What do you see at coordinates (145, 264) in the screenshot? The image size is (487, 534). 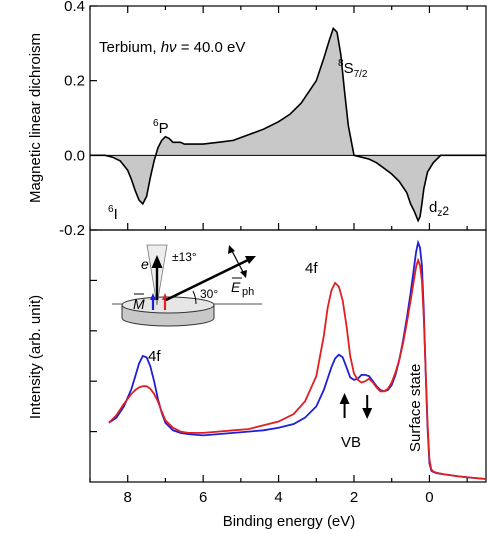 I see `inset-label-e: e` at bounding box center [145, 264].